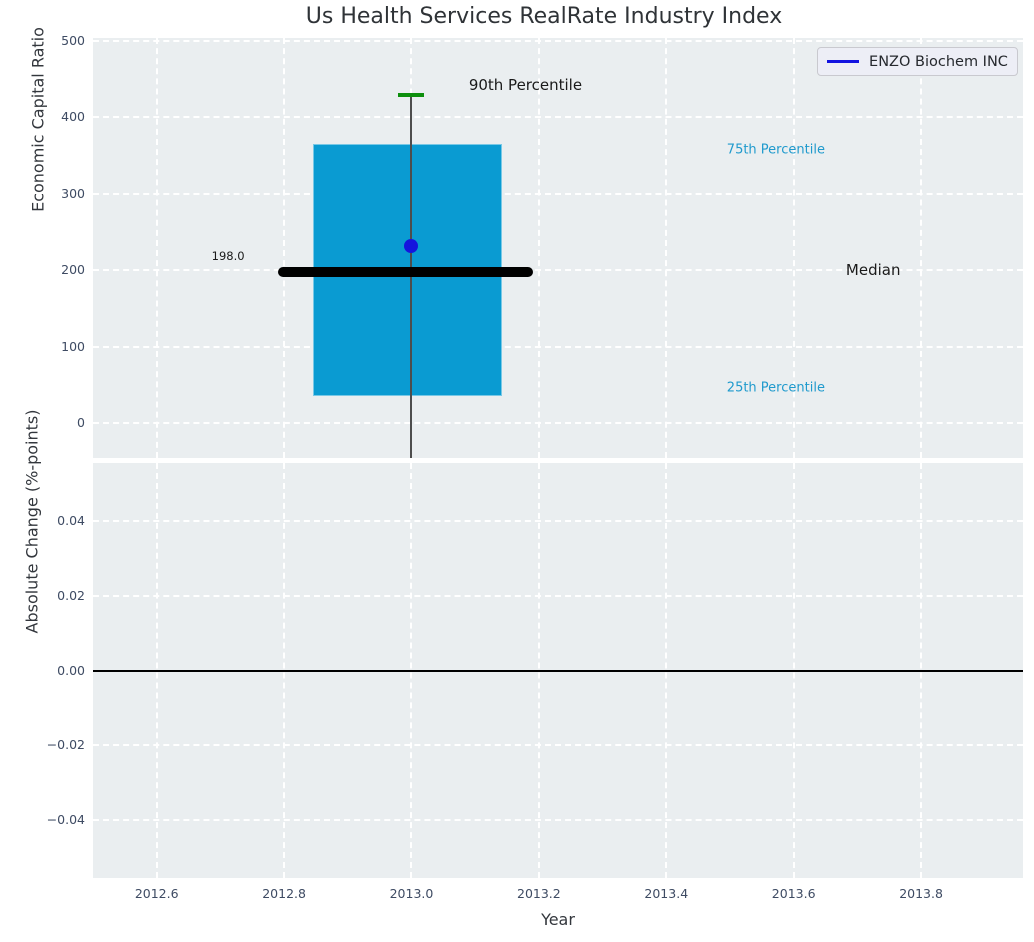 The height and width of the screenshot is (942, 1034). What do you see at coordinates (228, 256) in the screenshot?
I see `annotation-198-0: 198.0` at bounding box center [228, 256].